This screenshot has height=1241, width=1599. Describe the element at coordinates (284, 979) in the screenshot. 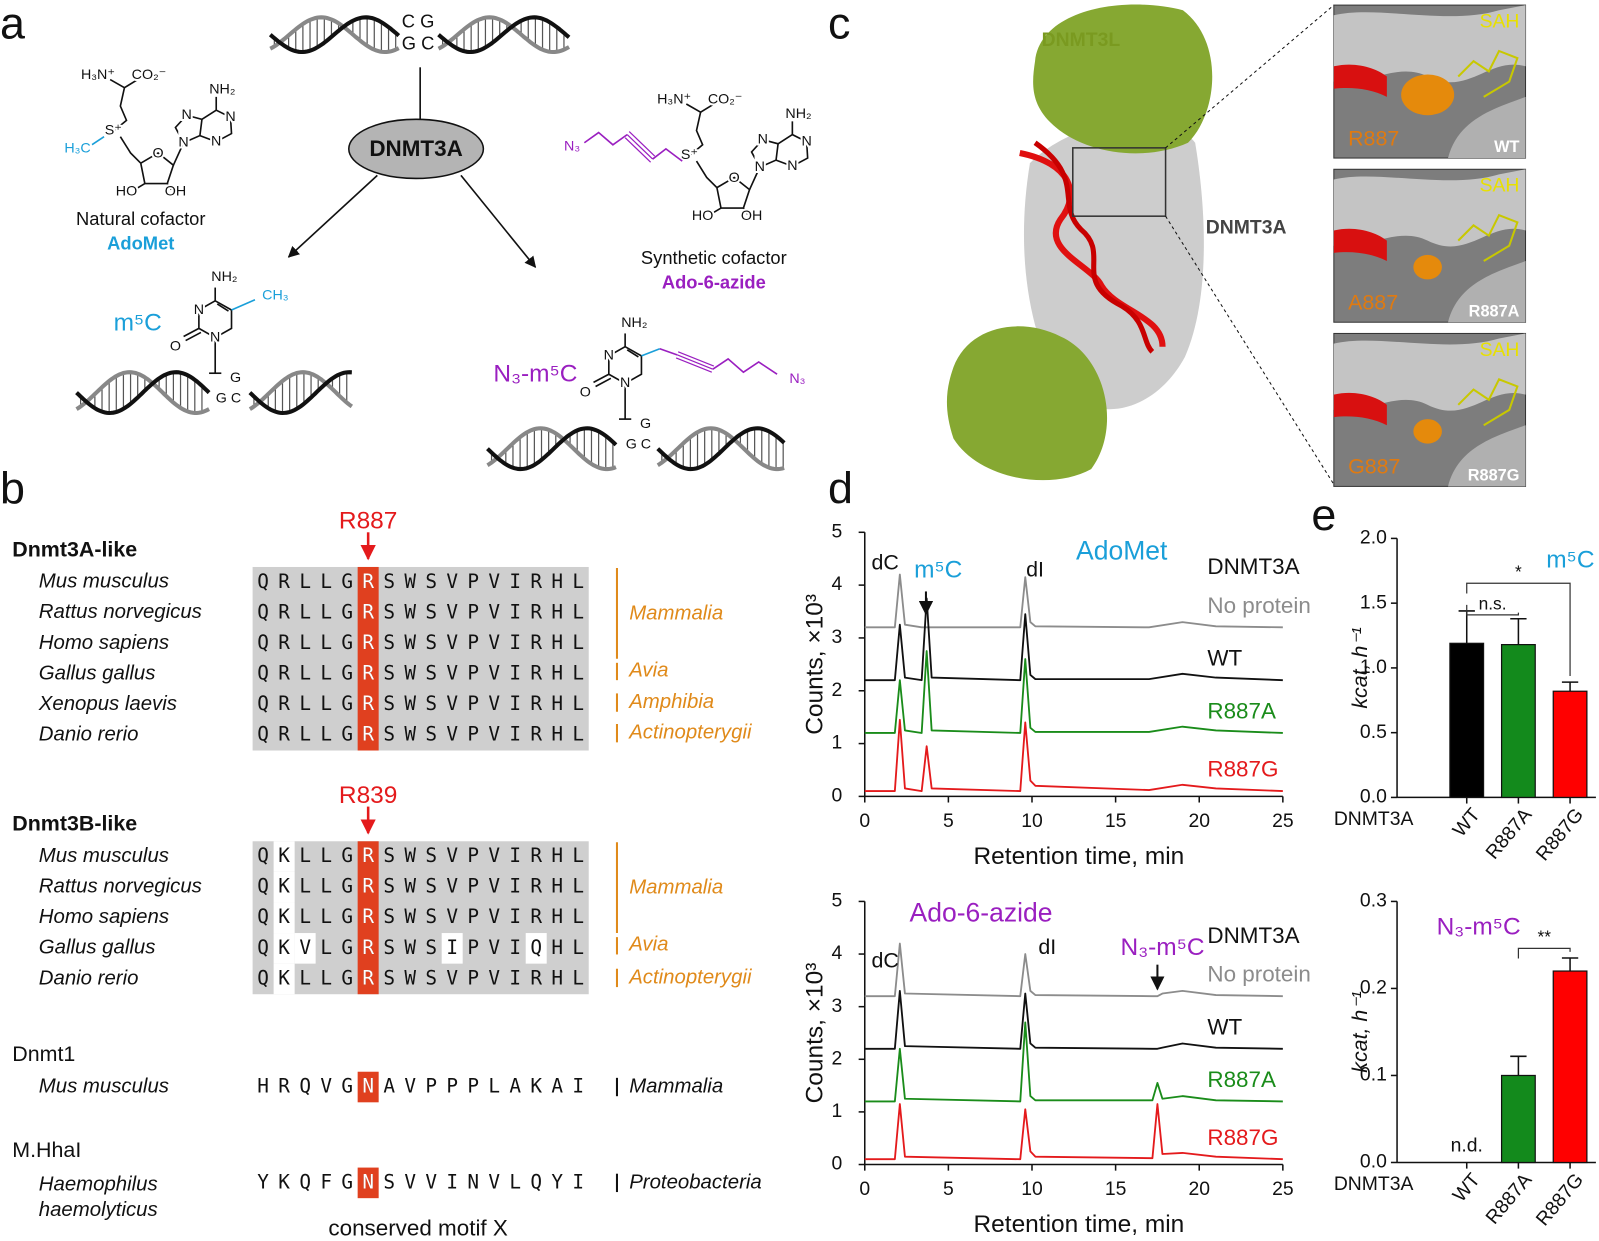

I see `variable-cell` at that location.